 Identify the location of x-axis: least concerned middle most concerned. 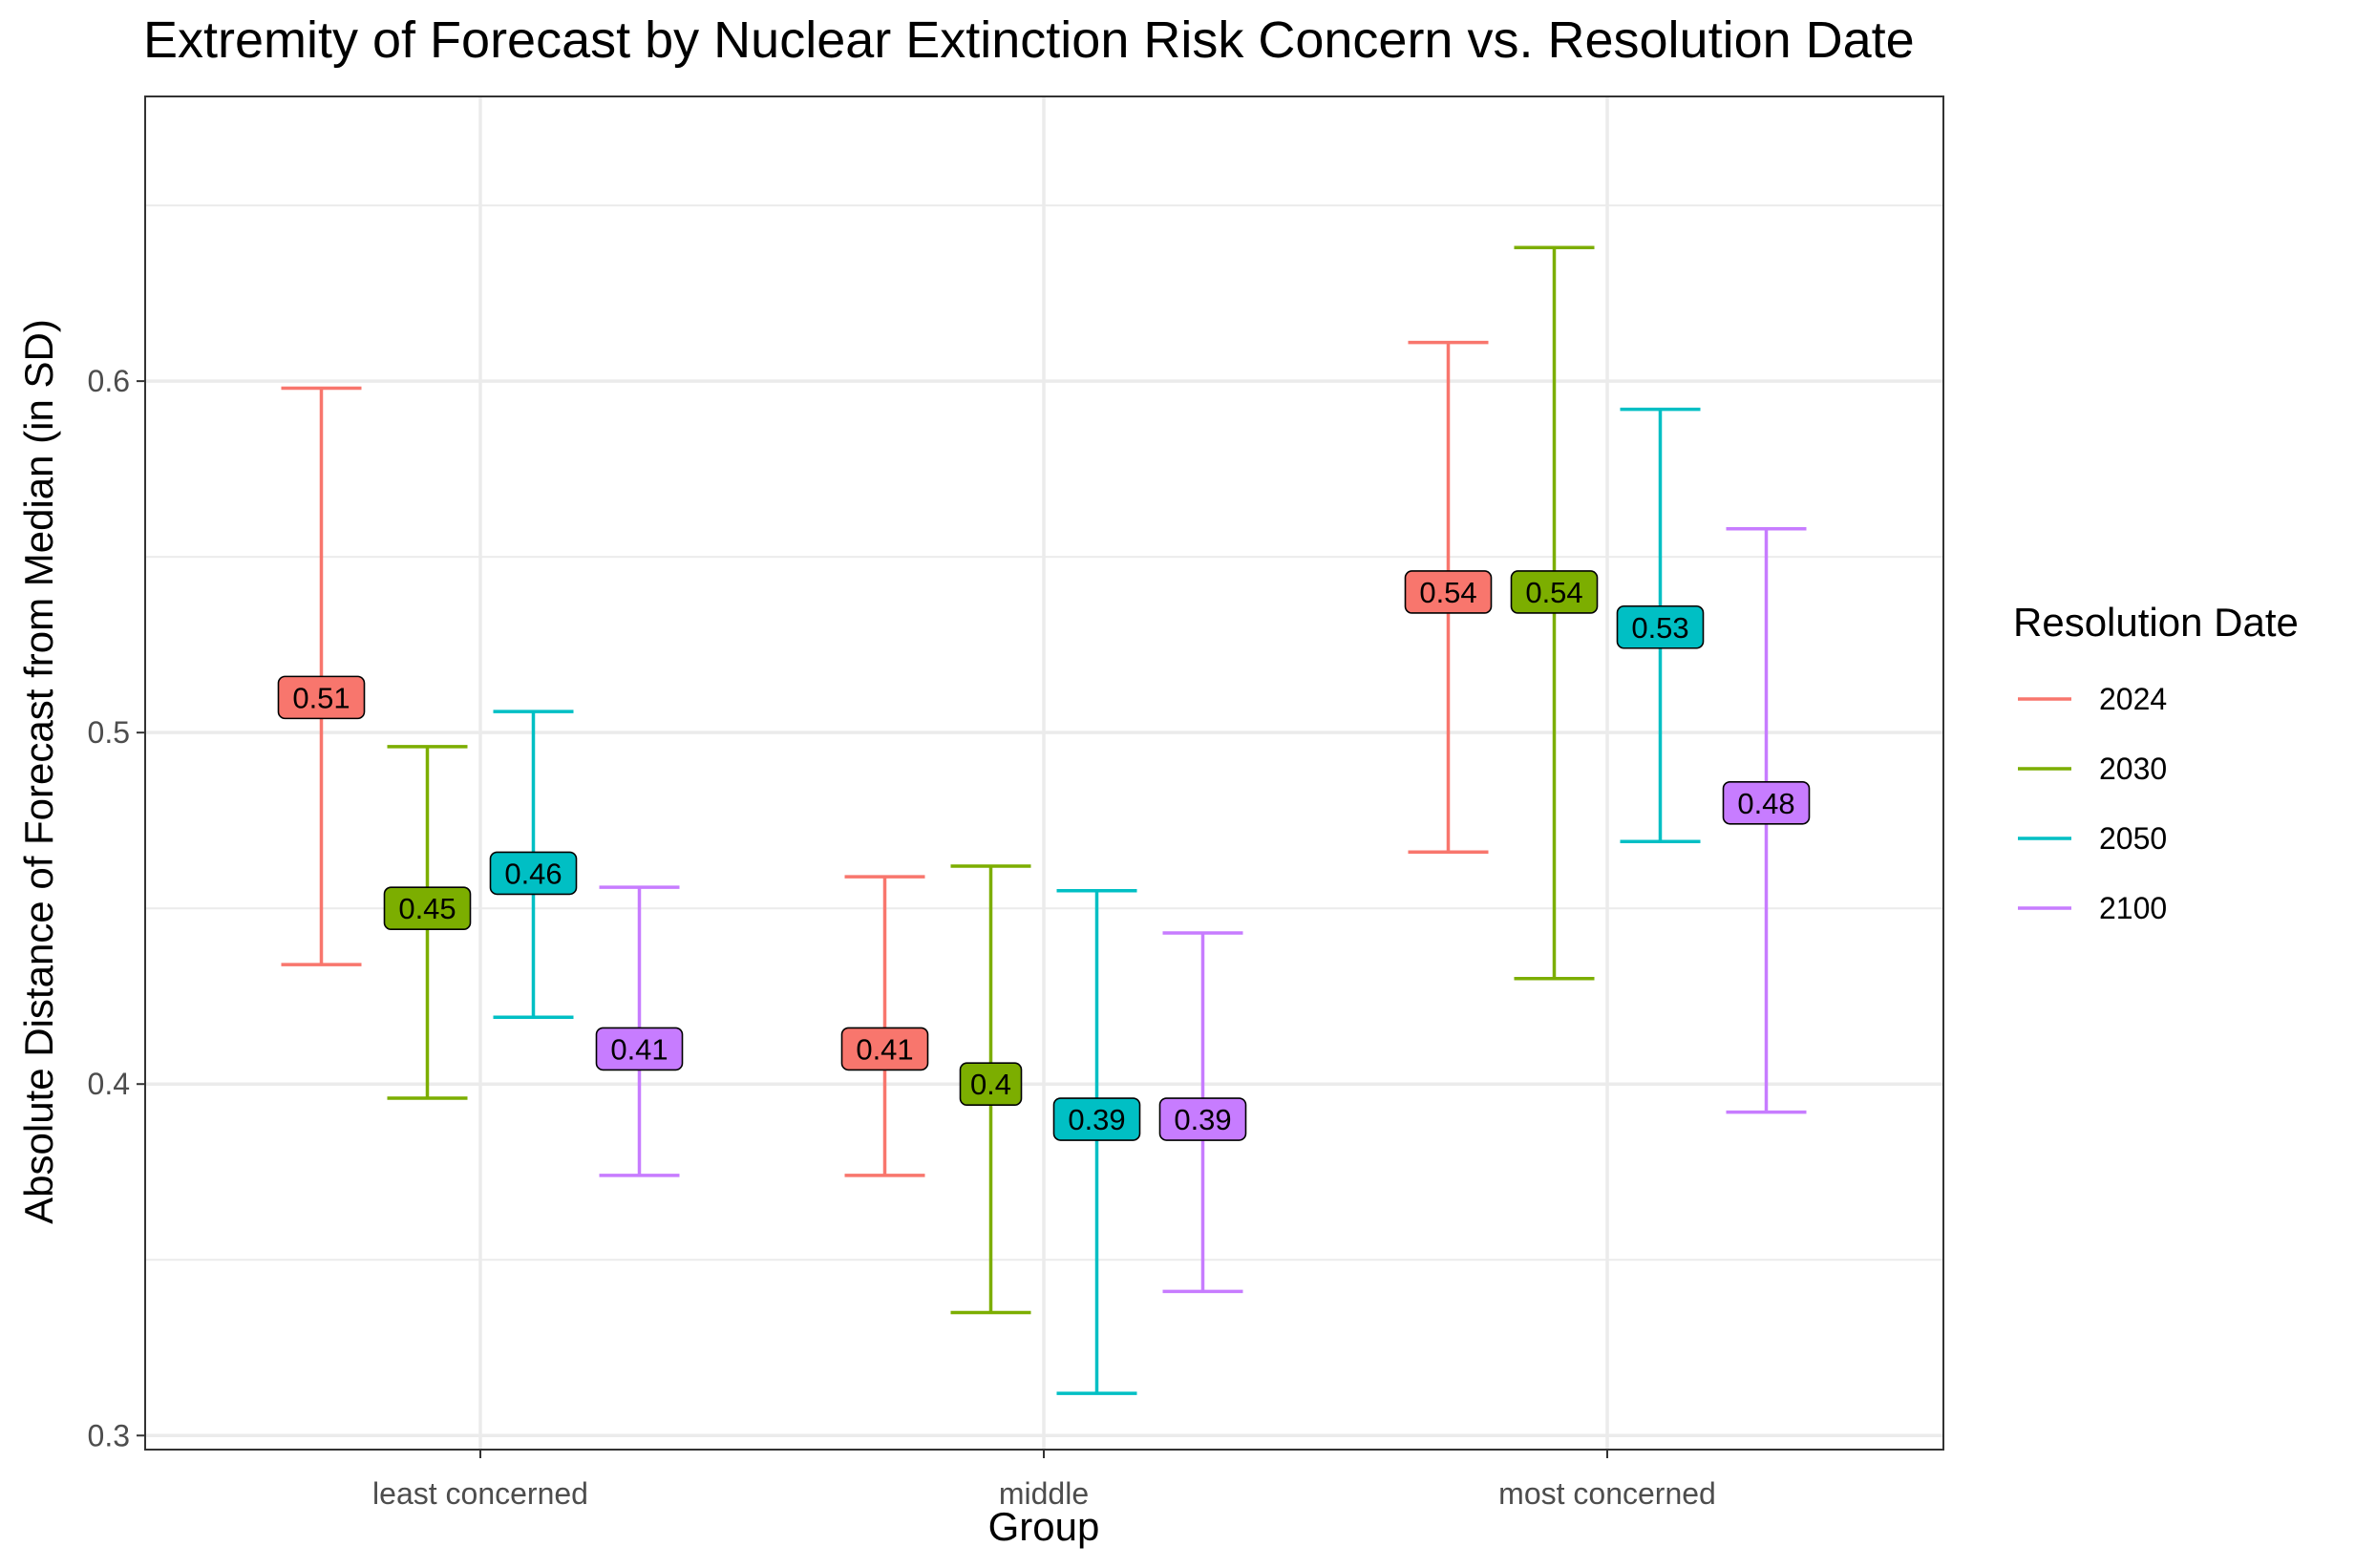
(1044, 1480).